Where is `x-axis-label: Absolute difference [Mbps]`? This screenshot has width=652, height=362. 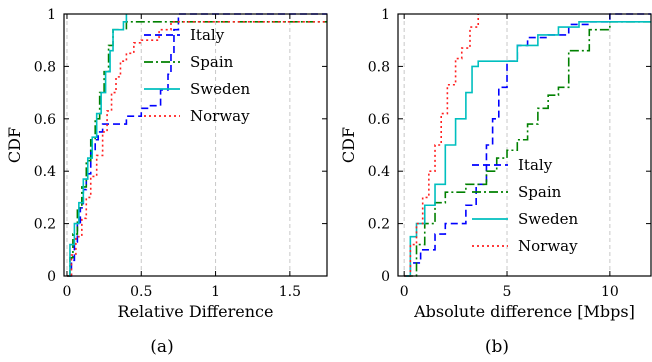
x-axis-label: Absolute difference [Mbps] is located at coordinates (524, 311).